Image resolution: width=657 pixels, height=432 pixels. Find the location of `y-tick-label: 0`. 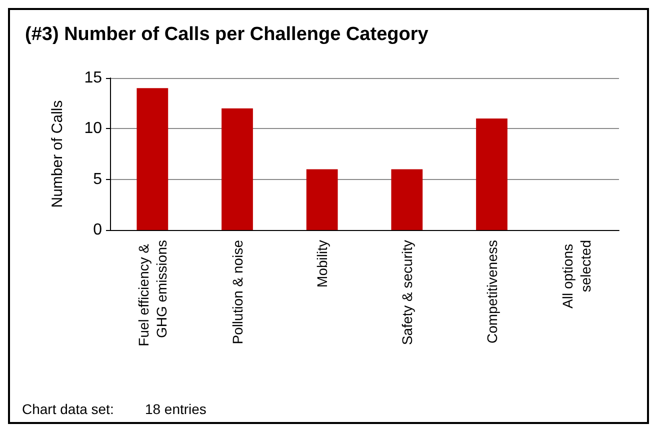

y-tick-label: 0 is located at coordinates (97, 230).